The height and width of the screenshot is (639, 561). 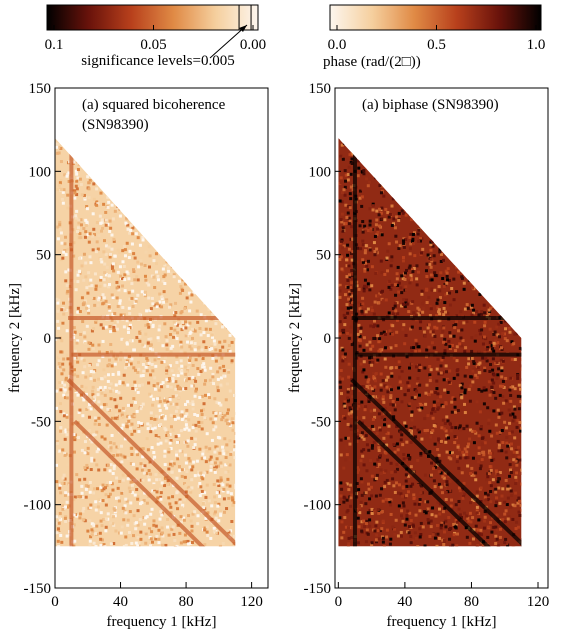 What do you see at coordinates (151, 462) in the screenshot?
I see `heatmap-streak` at bounding box center [151, 462].